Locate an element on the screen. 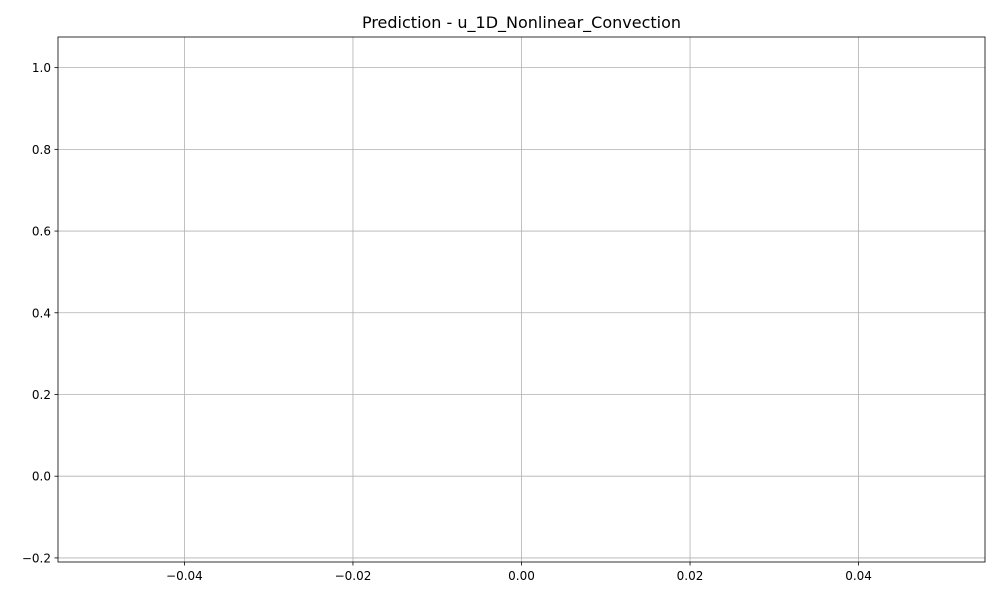  x-tick-label: −0.02 is located at coordinates (353, 576).